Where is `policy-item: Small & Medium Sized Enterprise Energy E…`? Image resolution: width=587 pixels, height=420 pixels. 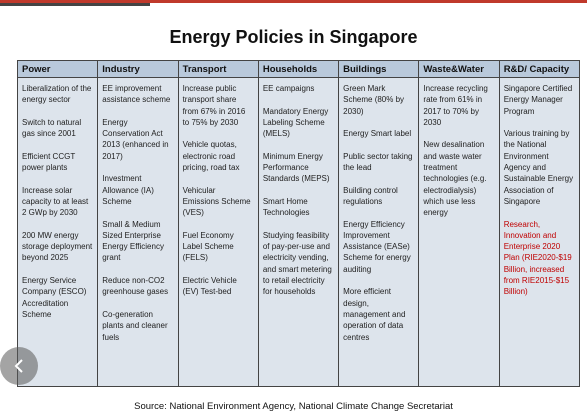
policy-item: Small & Medium Sized Enterprise Energy E… is located at coordinates (133, 241).